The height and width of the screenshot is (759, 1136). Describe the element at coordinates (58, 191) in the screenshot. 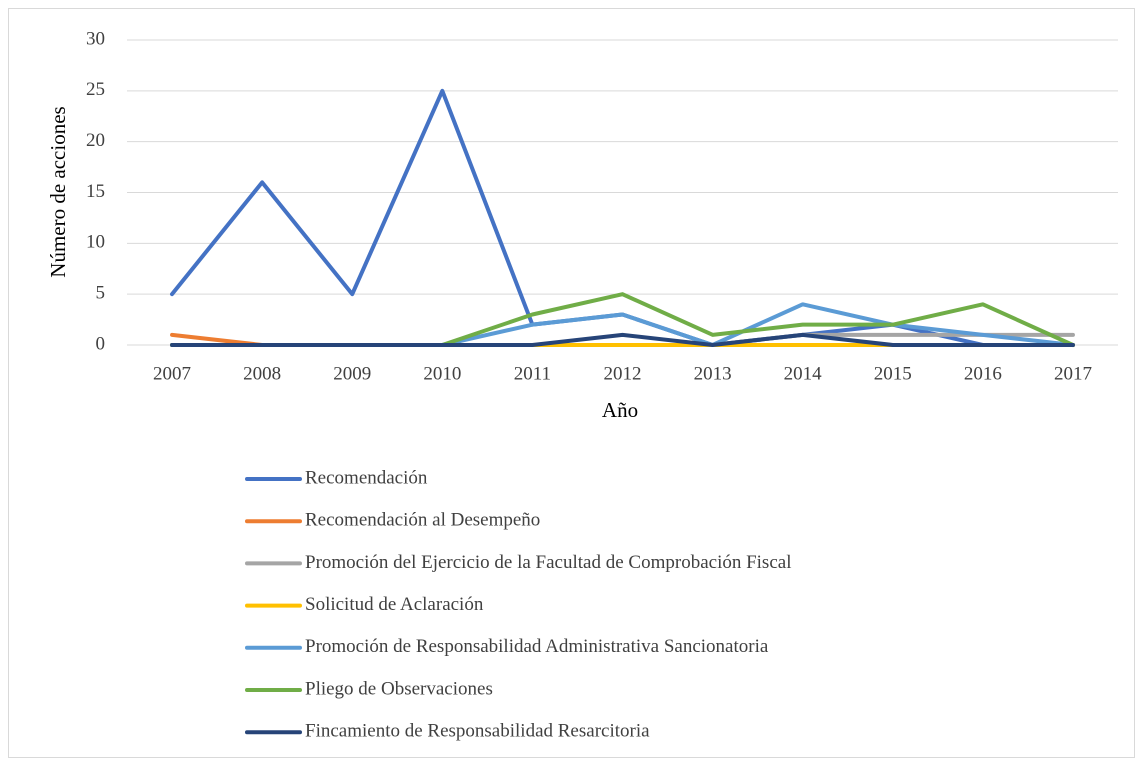

I see `y-axis-label: Número de acciones` at that location.